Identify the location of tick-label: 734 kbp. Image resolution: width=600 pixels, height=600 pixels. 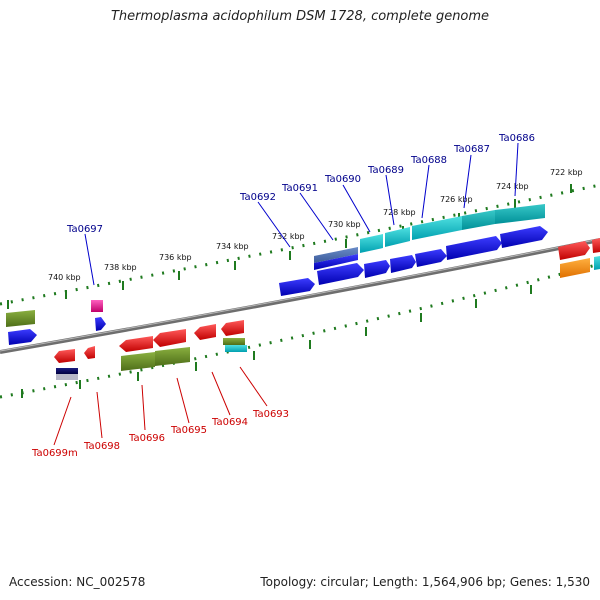
(232, 246).